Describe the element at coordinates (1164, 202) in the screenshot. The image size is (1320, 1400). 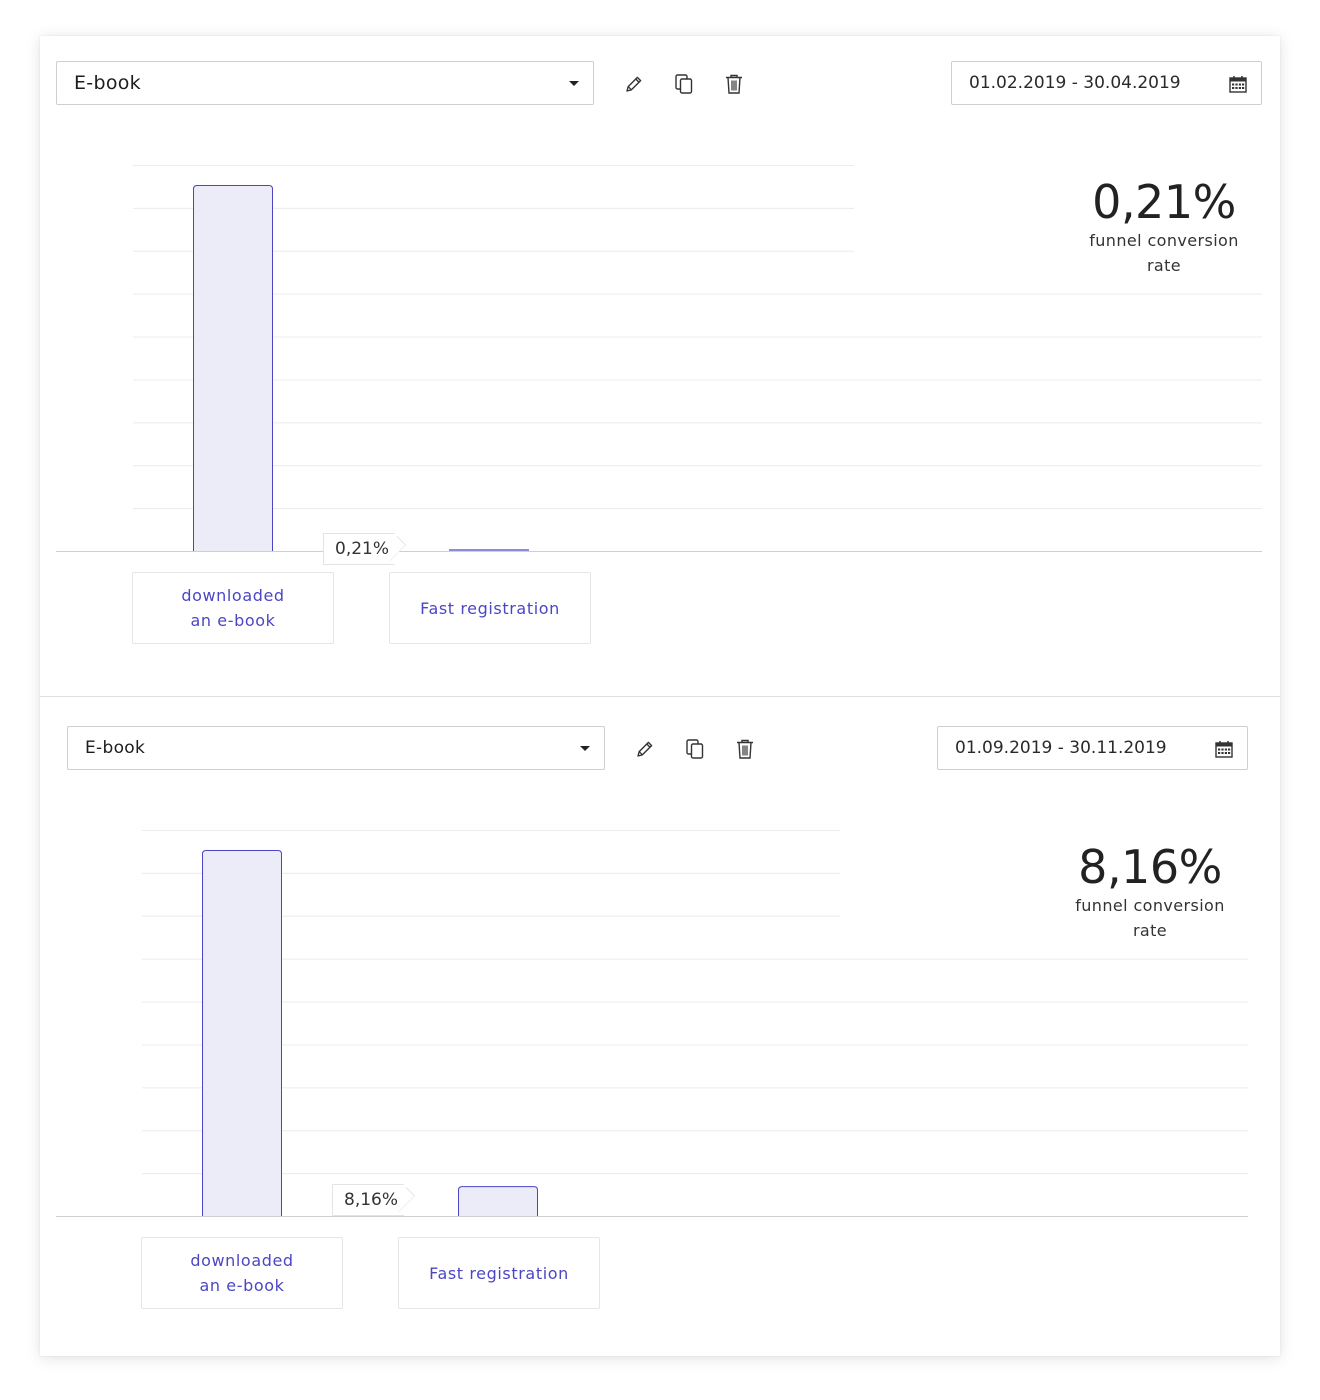
I see `kpi-value: 0,21%` at that location.